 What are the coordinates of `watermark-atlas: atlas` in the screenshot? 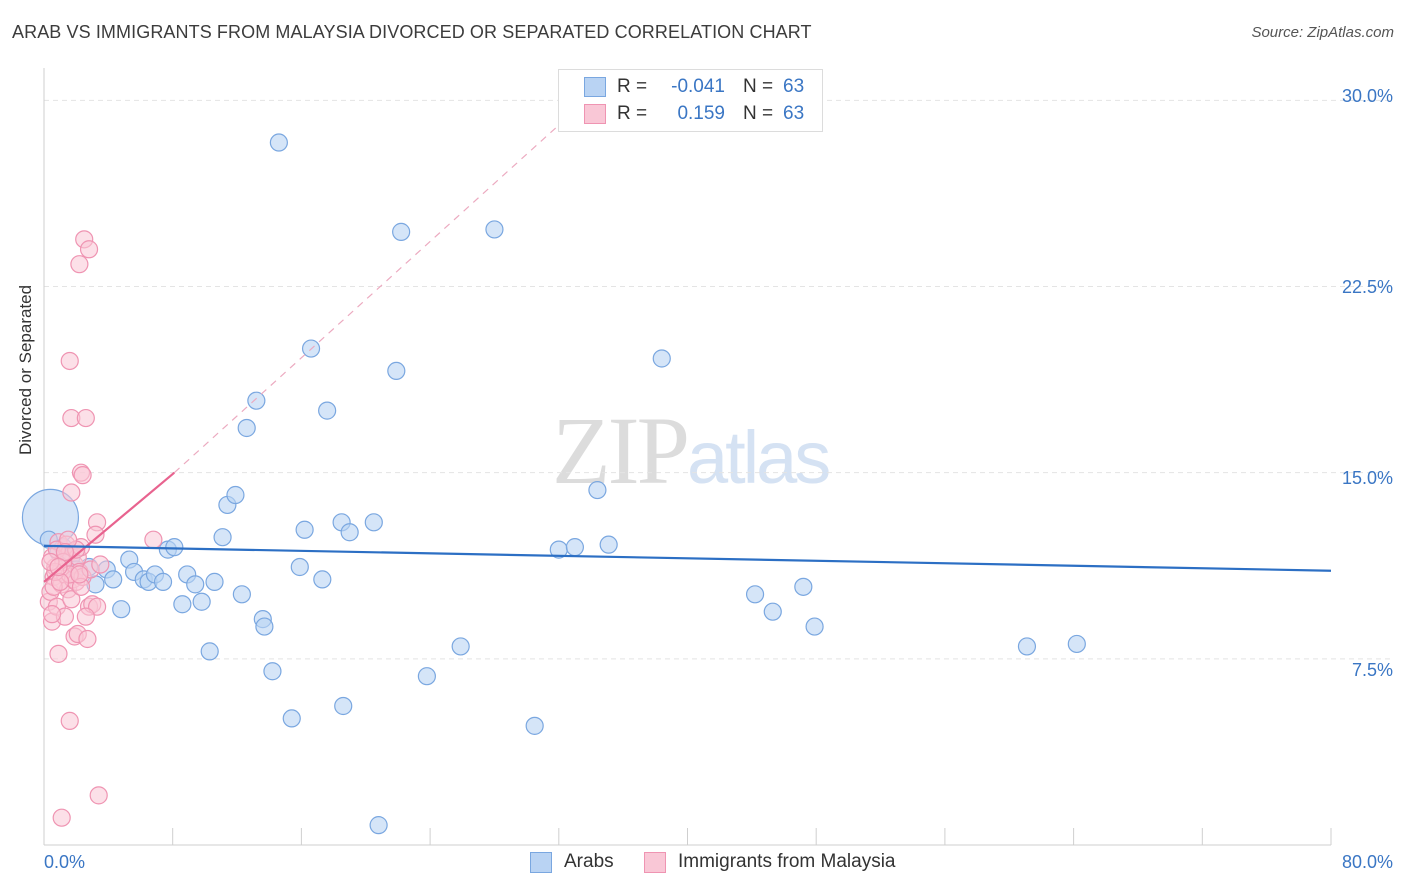 It's located at (759, 457).